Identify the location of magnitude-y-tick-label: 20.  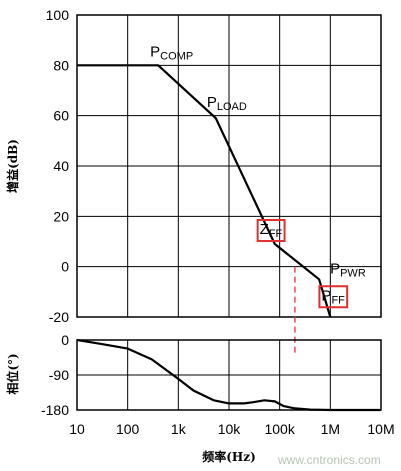
(61, 216).